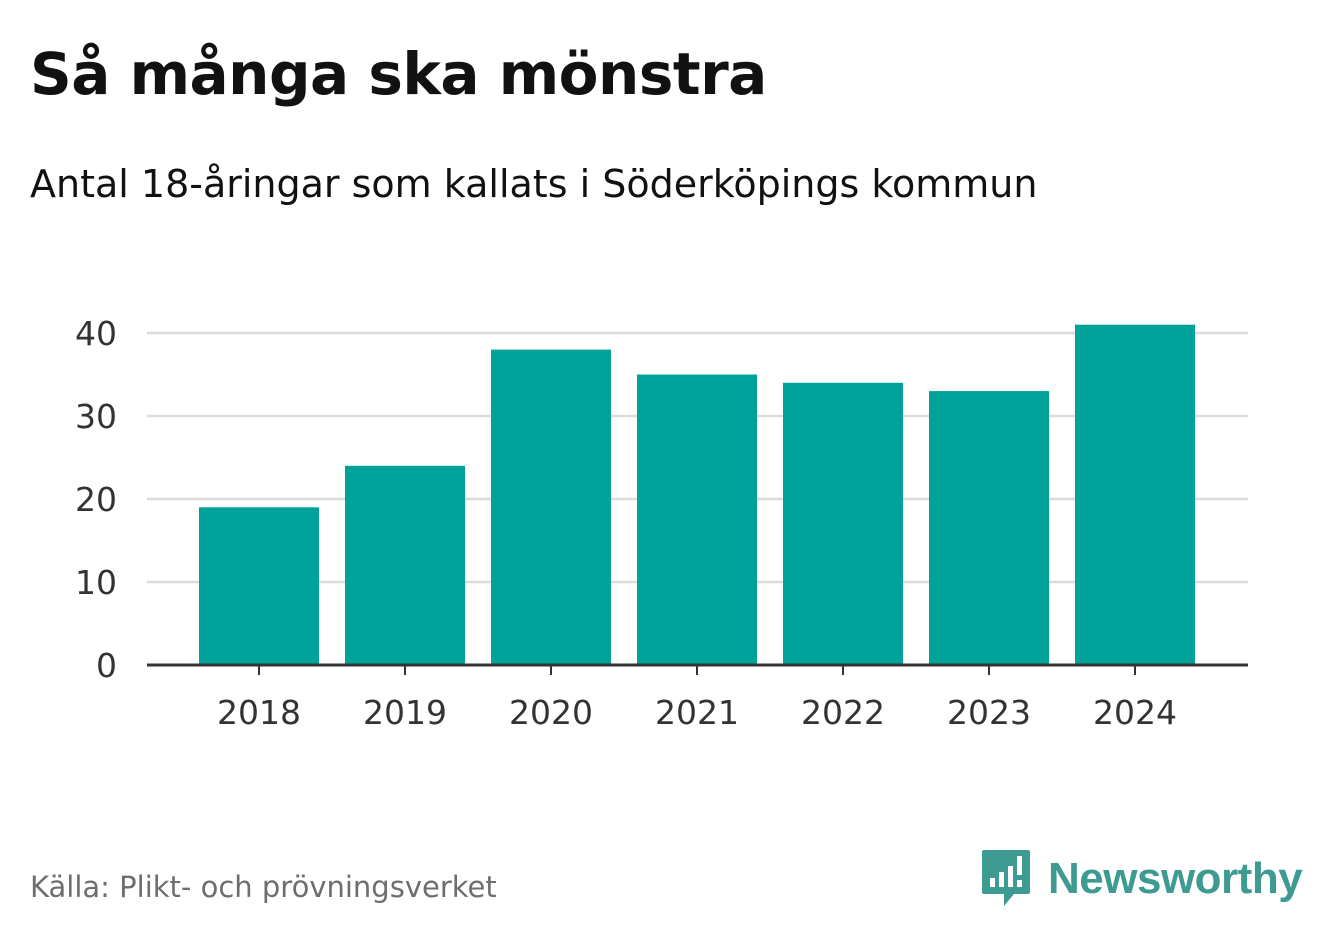 The width and height of the screenshot is (1322, 939). Describe the element at coordinates (259, 712) in the screenshot. I see `x-tick-label: 2018` at that location.